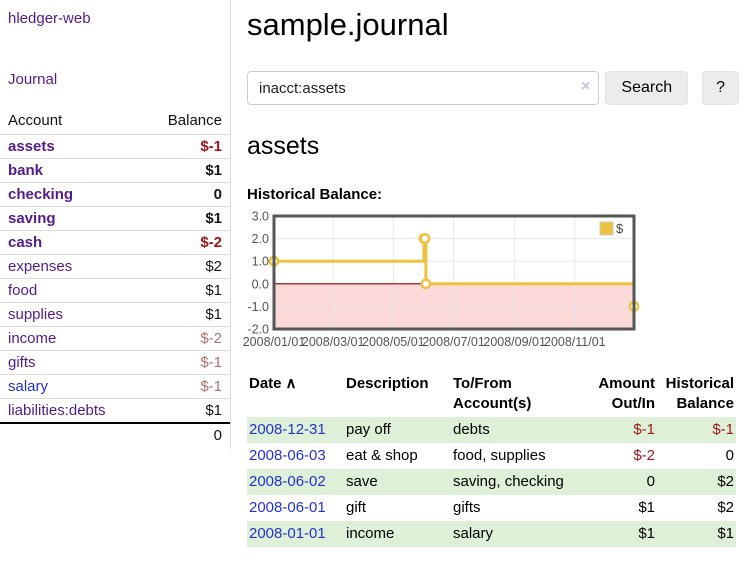  Describe the element at coordinates (23, 290) in the screenshot. I see `account-link: food` at that location.